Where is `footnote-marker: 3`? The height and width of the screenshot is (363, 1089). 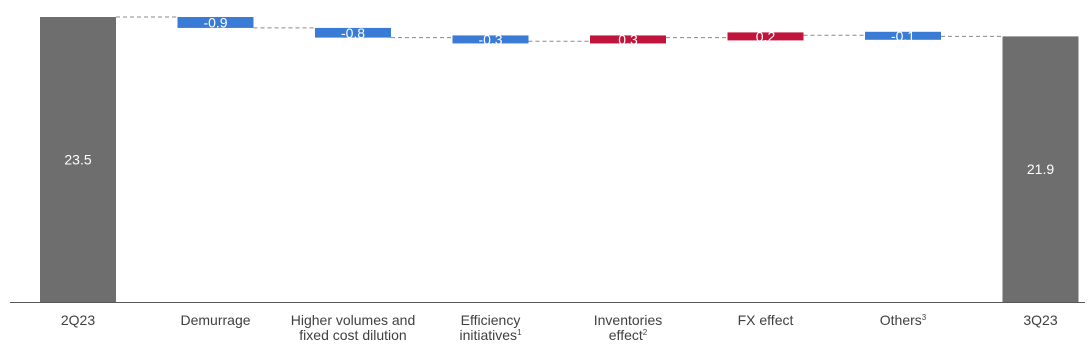
footnote-marker: 3 is located at coordinates (924, 317).